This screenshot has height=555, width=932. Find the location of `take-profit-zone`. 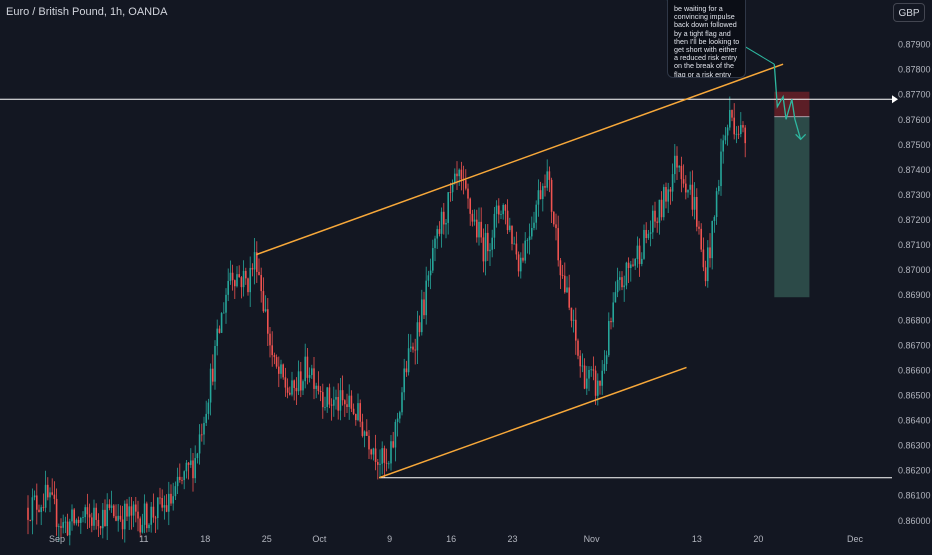

take-profit-zone is located at coordinates (792, 207).